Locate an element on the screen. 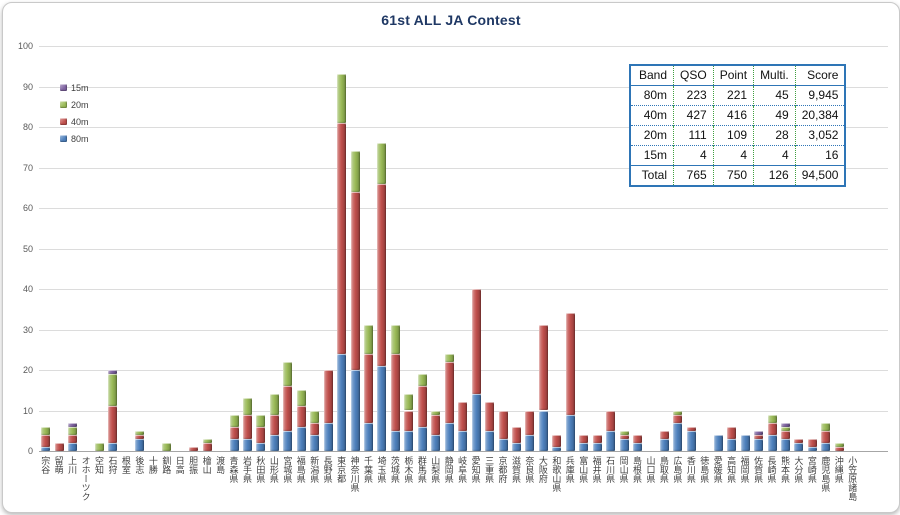 The height and width of the screenshot is (515, 900). x-tick-label: 渡島 is located at coordinates (220, 465).